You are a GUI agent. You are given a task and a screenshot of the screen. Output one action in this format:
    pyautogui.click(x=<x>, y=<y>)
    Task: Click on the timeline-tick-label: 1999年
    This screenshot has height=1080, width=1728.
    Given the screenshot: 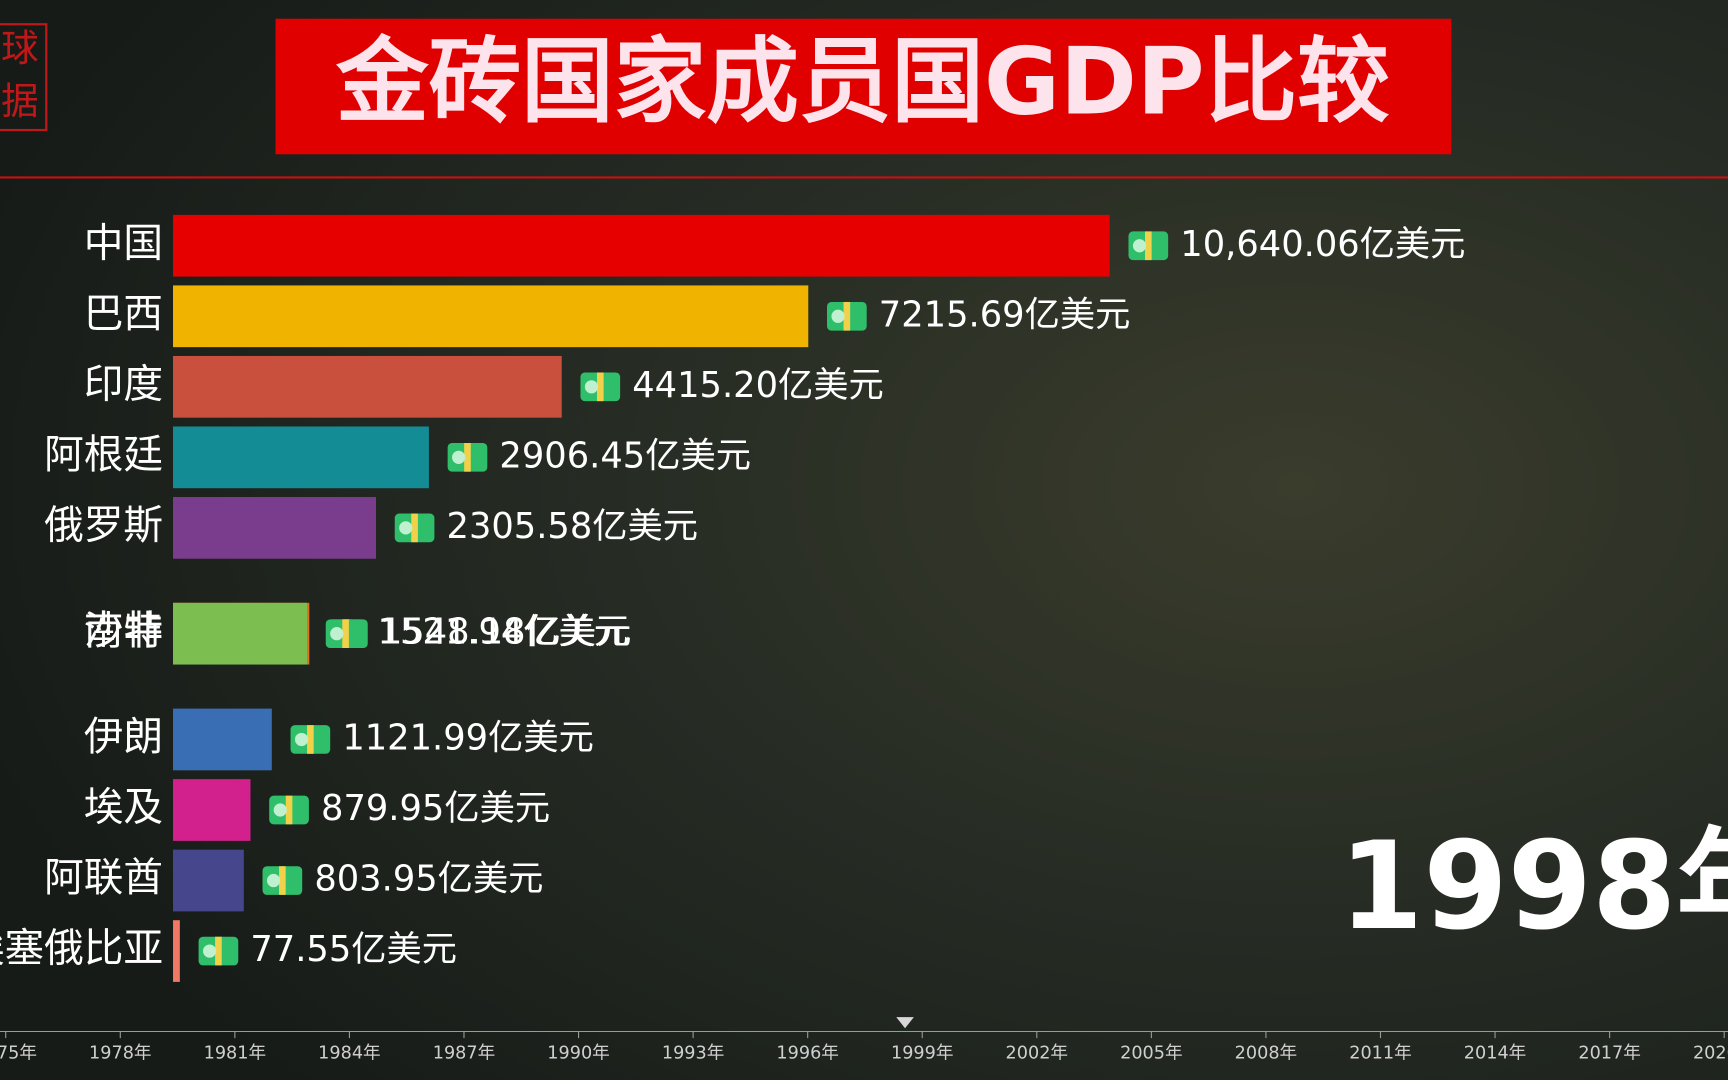 What is the action you would take?
    pyautogui.click(x=922, y=1053)
    